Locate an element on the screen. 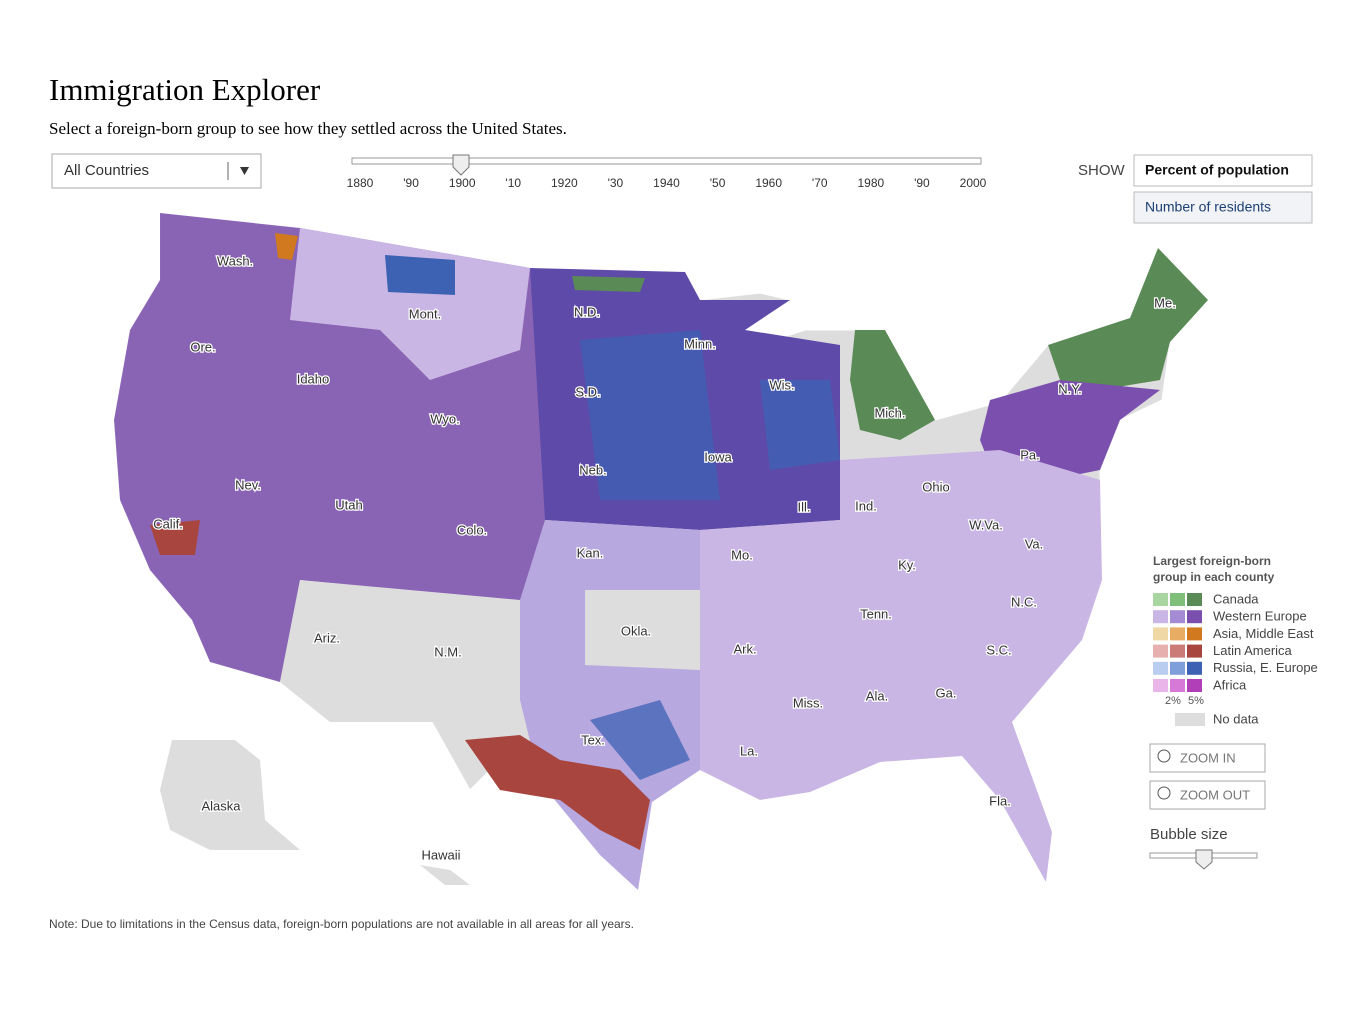 The width and height of the screenshot is (1365, 1024). option-selected is located at coordinates (1223, 170).